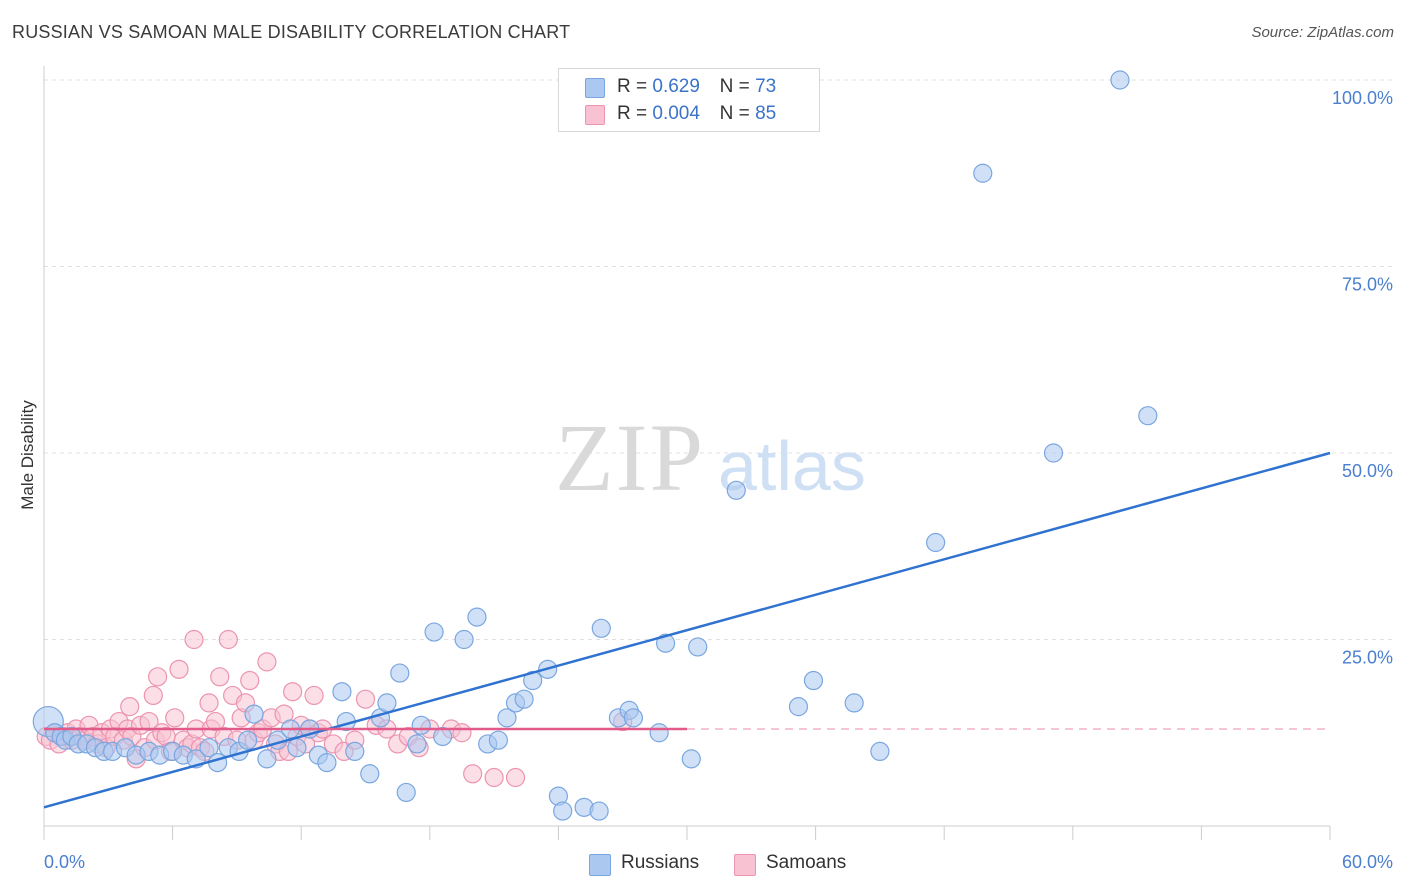 This screenshot has height=892, width=1406. I want to click on correlation-legend: R = 0.629 N = 73 R = 0.004 N = 85, so click(689, 100).